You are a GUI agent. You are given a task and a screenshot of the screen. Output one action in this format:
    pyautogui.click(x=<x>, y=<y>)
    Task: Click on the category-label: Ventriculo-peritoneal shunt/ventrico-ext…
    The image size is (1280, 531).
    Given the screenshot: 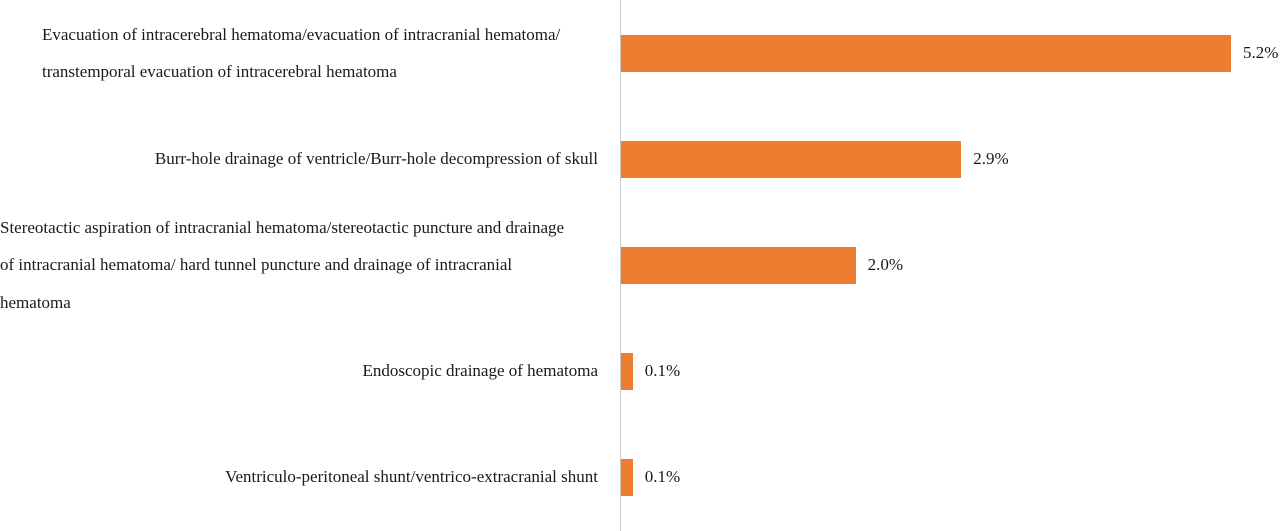 What is the action you would take?
    pyautogui.click(x=411, y=477)
    